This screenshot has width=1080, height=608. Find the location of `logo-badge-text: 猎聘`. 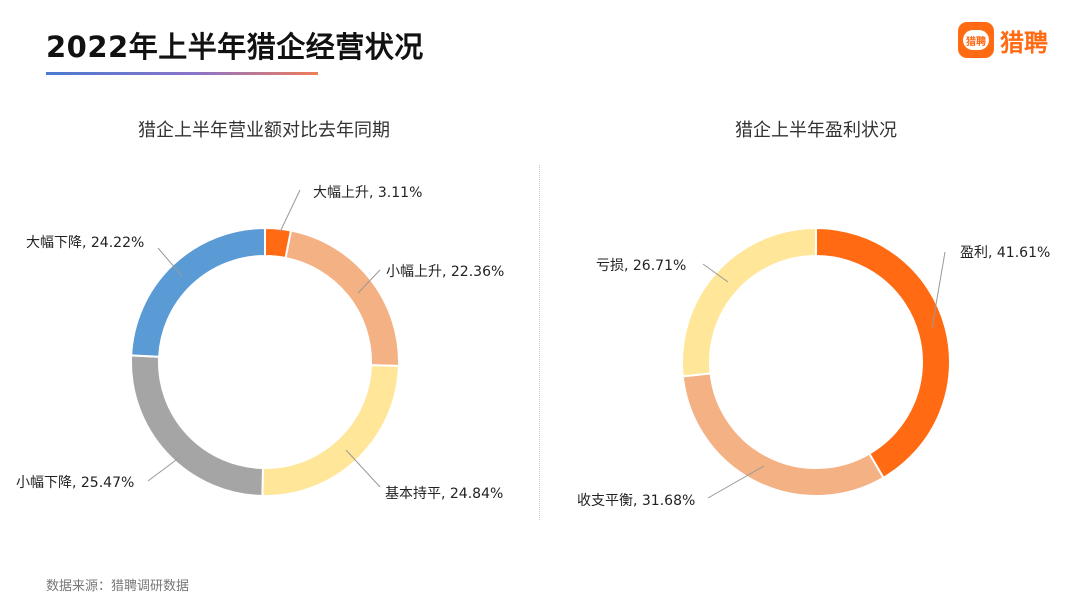

logo-badge-text: 猎聘 is located at coordinates (976, 40).